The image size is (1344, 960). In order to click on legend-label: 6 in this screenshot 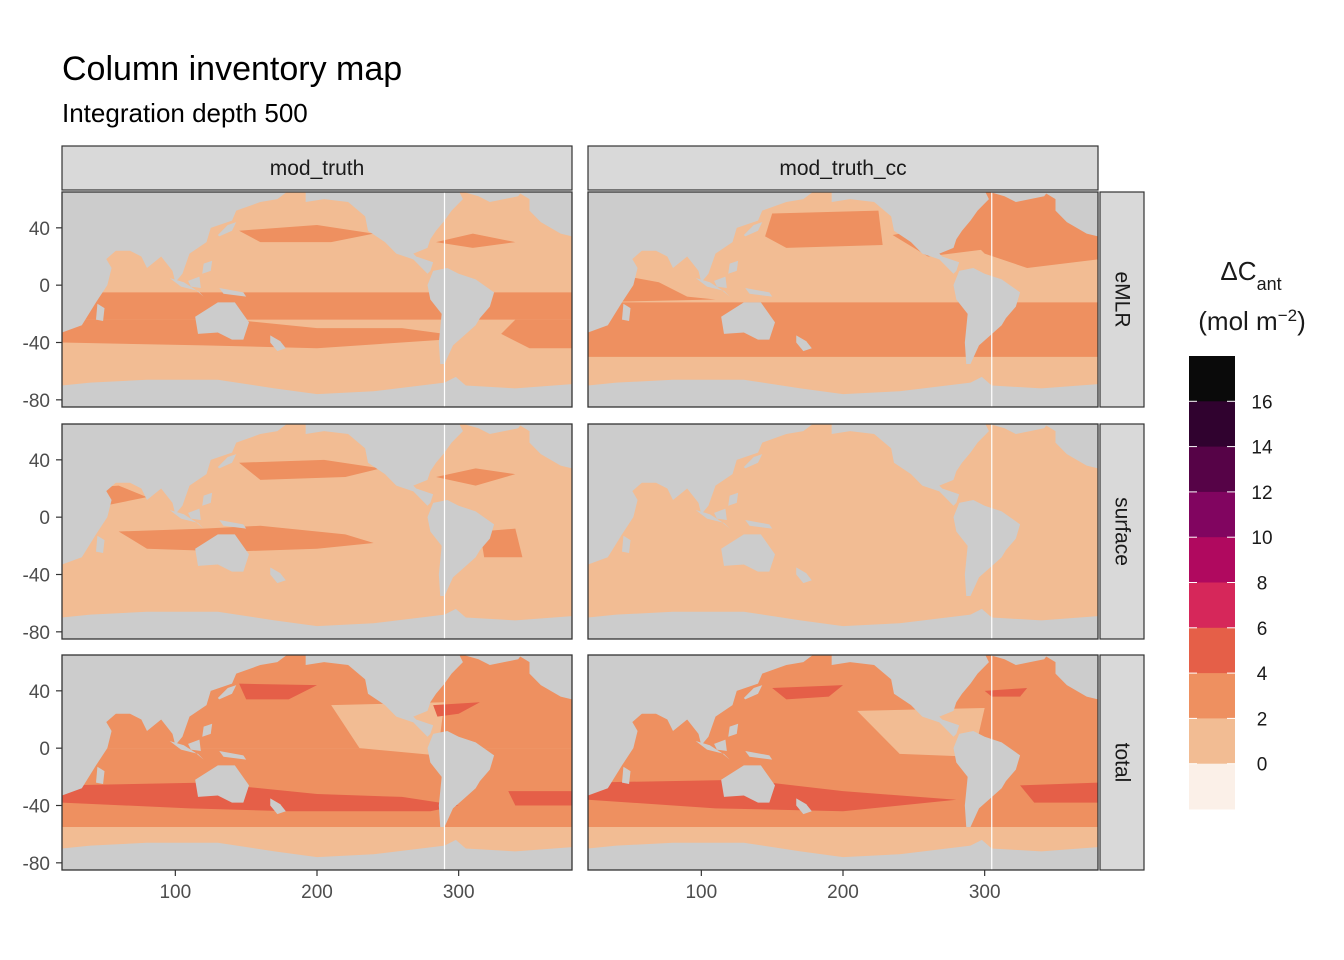, I will do `click(1262, 629)`.